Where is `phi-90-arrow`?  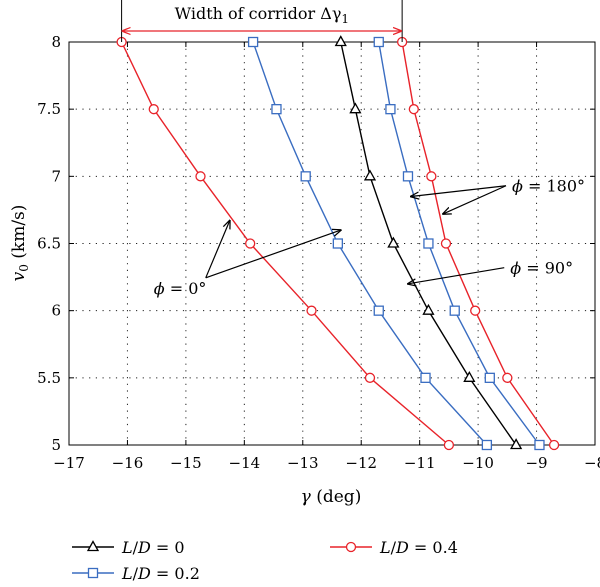
phi-90-arrow is located at coordinates (456, 275).